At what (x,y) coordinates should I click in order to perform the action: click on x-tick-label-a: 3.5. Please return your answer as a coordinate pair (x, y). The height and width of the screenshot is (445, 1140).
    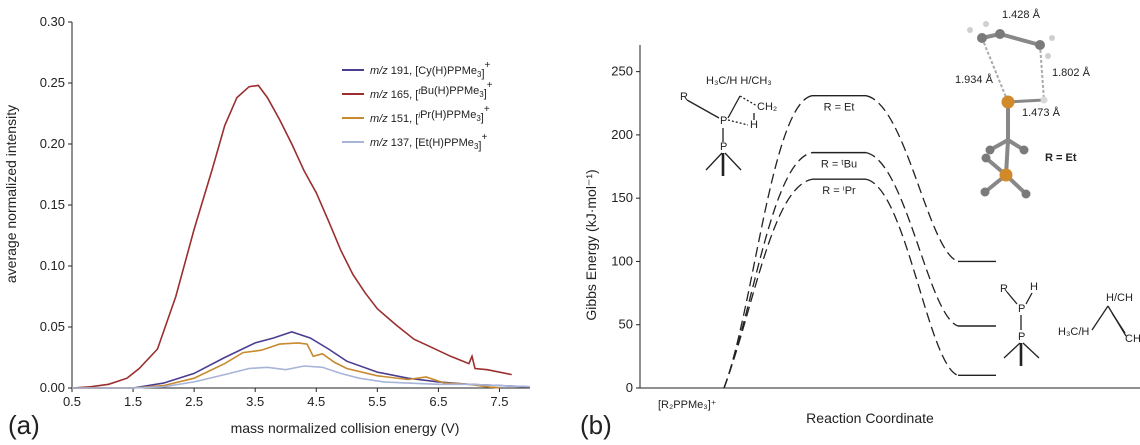
    Looking at the image, I should click on (255, 401).